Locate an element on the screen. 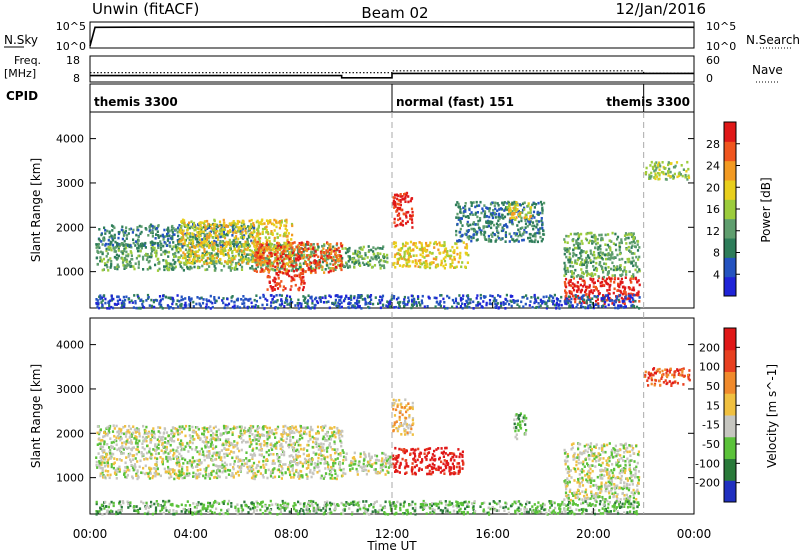 The image size is (800, 554). colorbar-segment is located at coordinates (730, 190).